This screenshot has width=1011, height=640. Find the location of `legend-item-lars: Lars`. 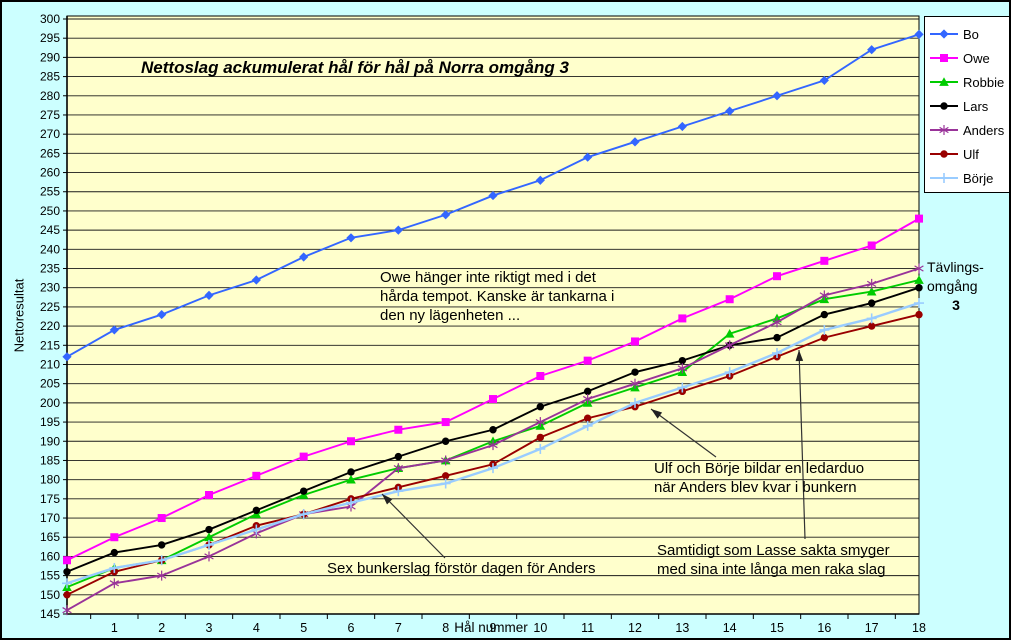

legend-item-lars: Lars is located at coordinates (967, 106).